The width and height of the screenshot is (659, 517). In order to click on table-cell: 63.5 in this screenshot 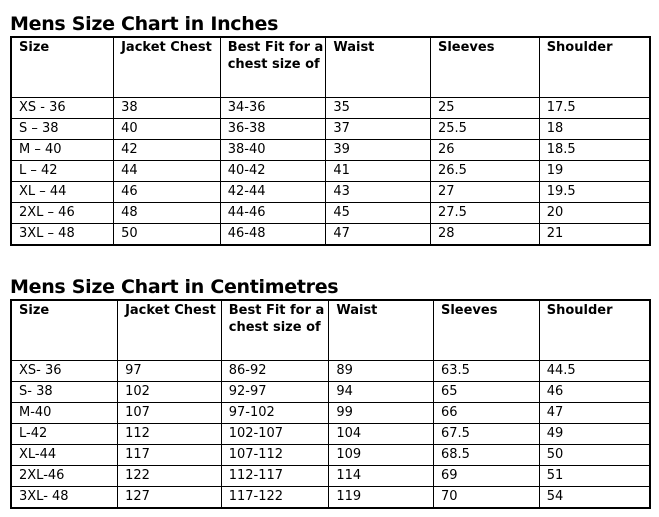, I will do `click(486, 371)`.